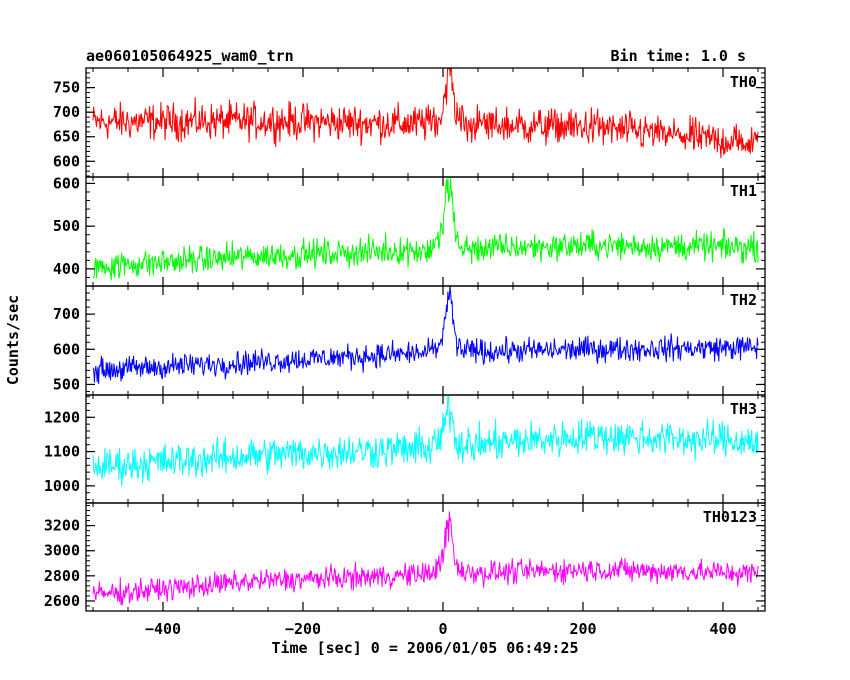 This screenshot has height=680, width=850. What do you see at coordinates (582, 629) in the screenshot?
I see `x-tick-label: 200` at bounding box center [582, 629].